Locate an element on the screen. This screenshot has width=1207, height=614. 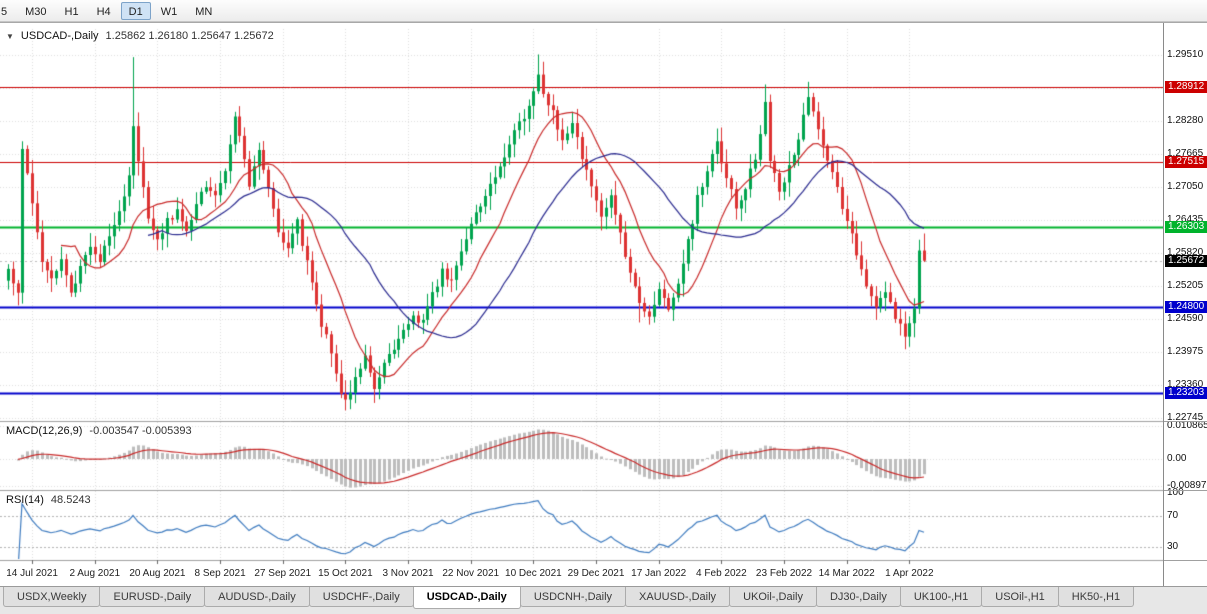
scale-tick-label: 30 is located at coordinates (1173, 546).